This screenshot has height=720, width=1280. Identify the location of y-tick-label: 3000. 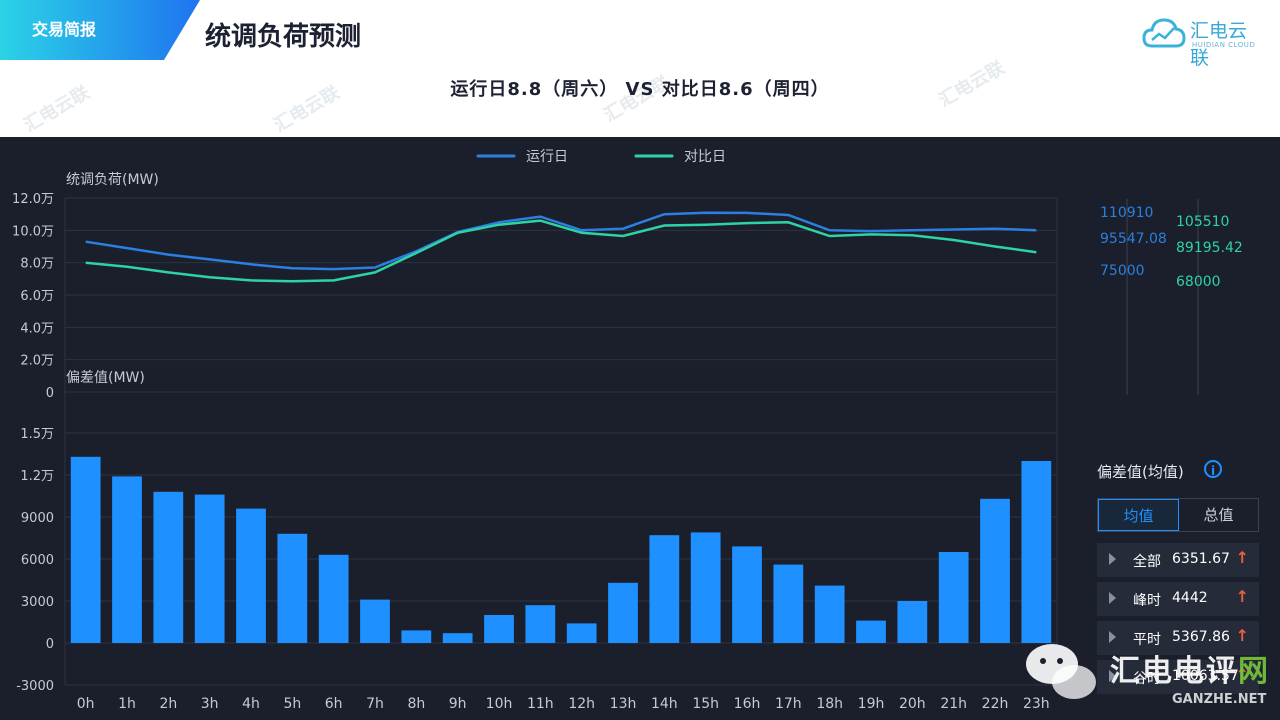
(37, 602).